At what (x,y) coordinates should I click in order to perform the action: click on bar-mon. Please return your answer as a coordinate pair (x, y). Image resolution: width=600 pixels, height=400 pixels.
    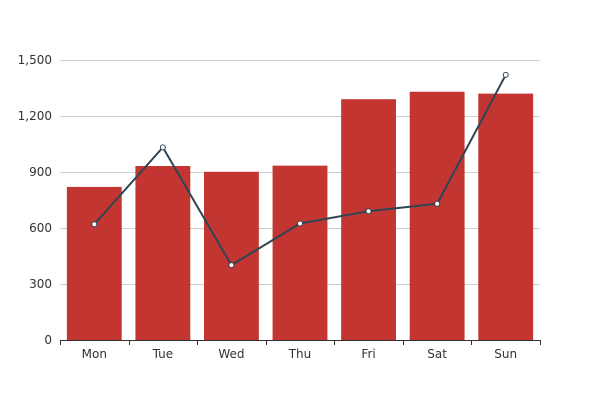
    Looking at the image, I should click on (94, 263).